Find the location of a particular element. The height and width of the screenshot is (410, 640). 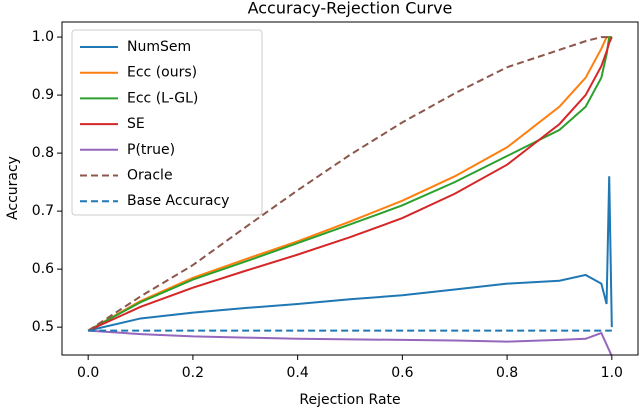

x-tick-label: 0.6 is located at coordinates (402, 373).